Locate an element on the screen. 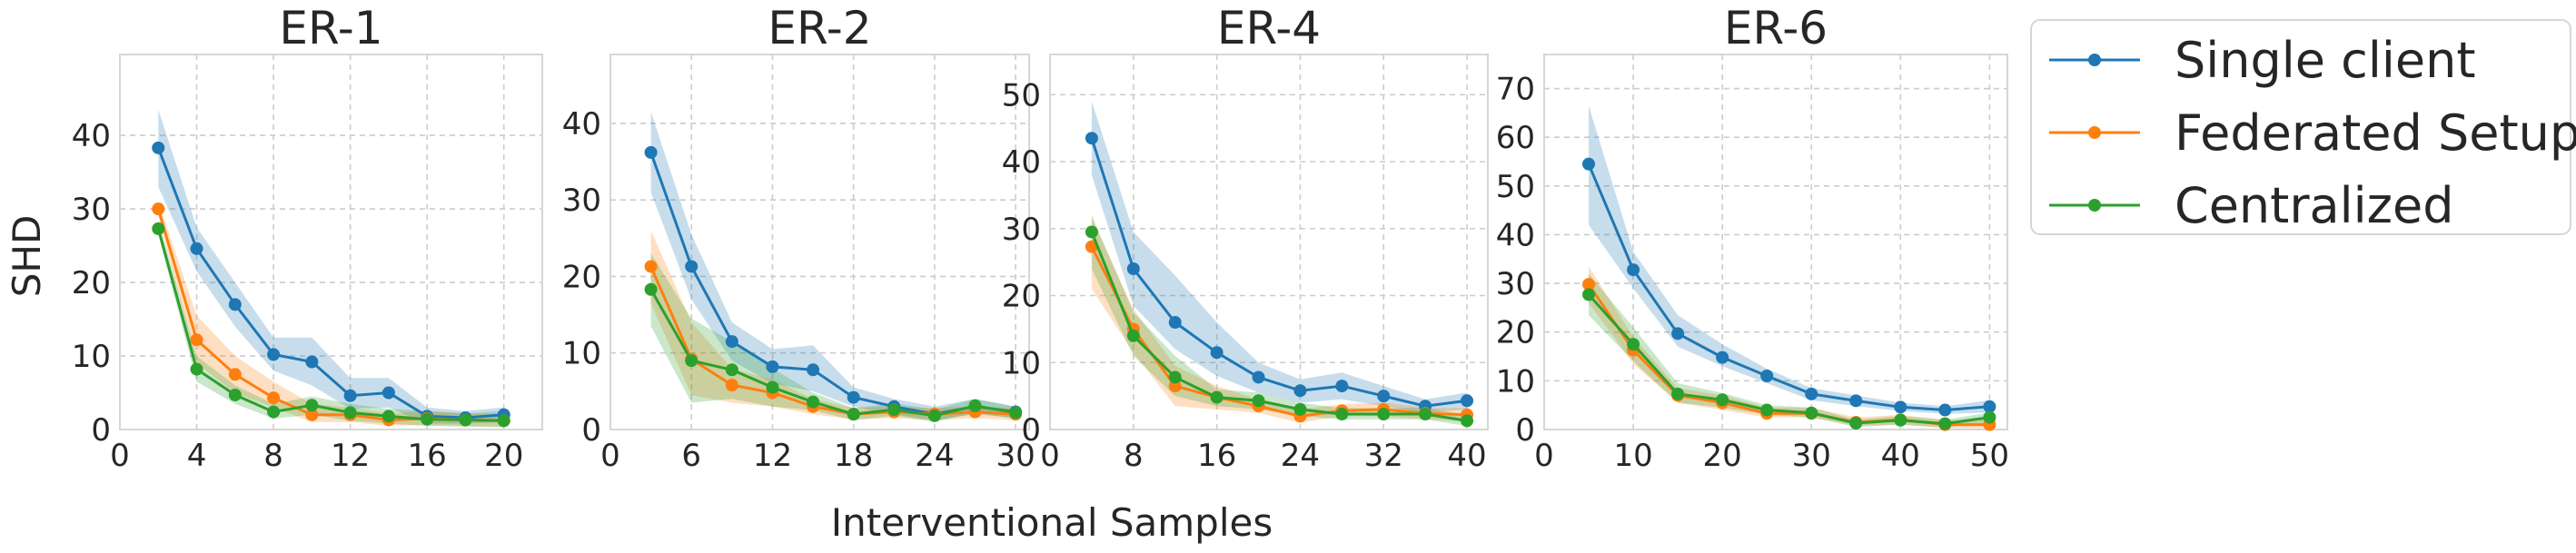 The image size is (2576, 553). x-tick-label: 40 is located at coordinates (1900, 456).